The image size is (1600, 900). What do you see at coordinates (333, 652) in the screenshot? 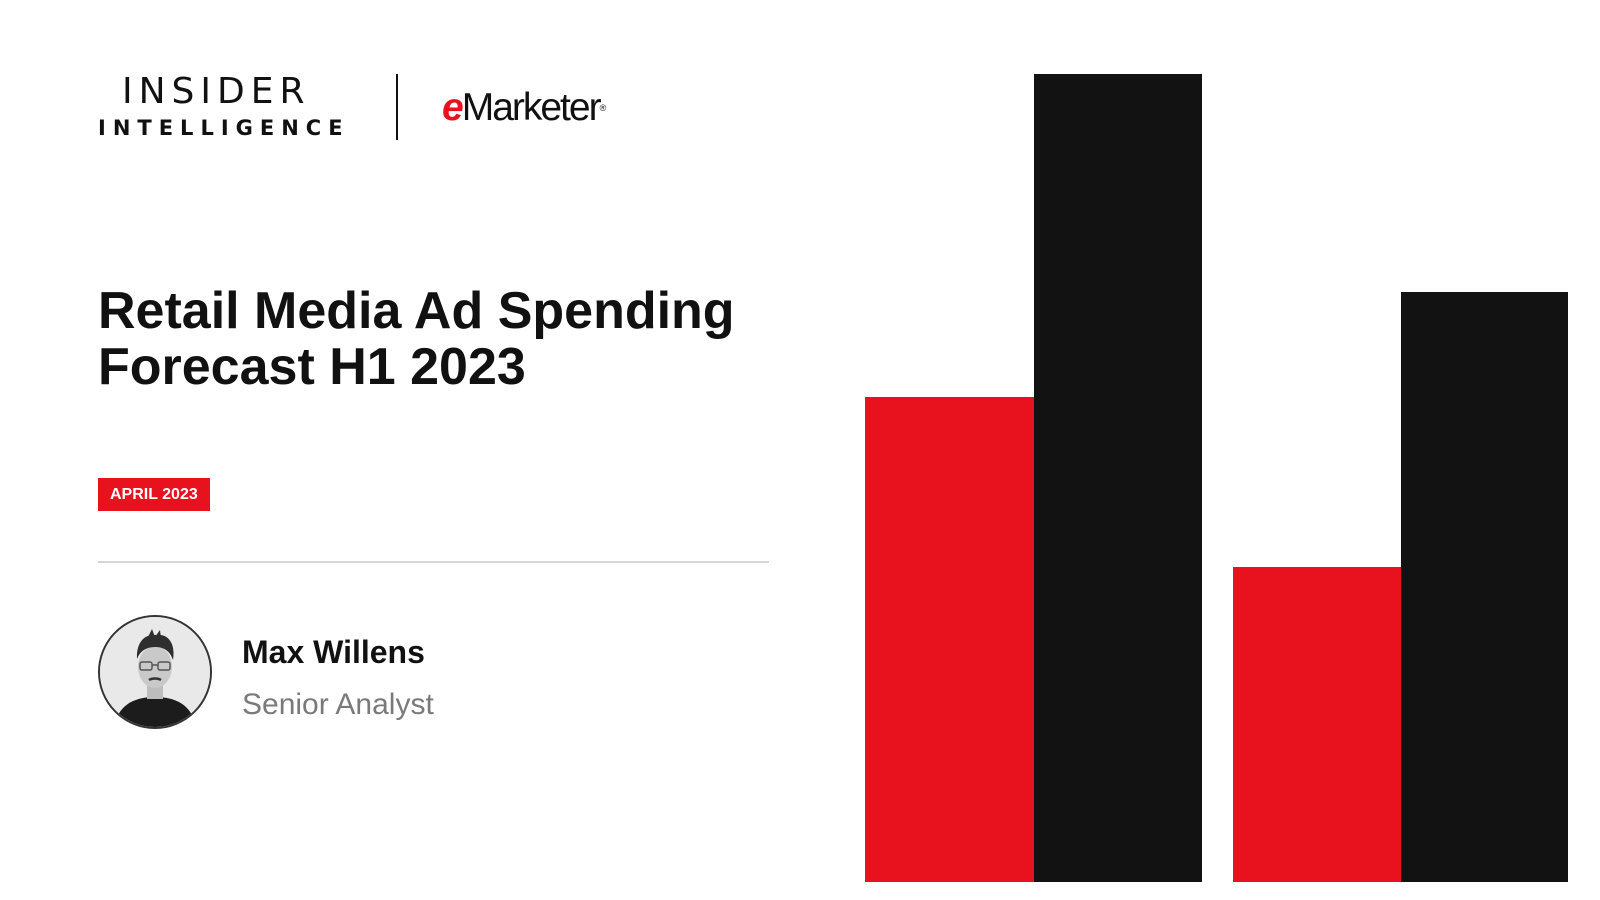
I see `author-name: Max Willens` at bounding box center [333, 652].